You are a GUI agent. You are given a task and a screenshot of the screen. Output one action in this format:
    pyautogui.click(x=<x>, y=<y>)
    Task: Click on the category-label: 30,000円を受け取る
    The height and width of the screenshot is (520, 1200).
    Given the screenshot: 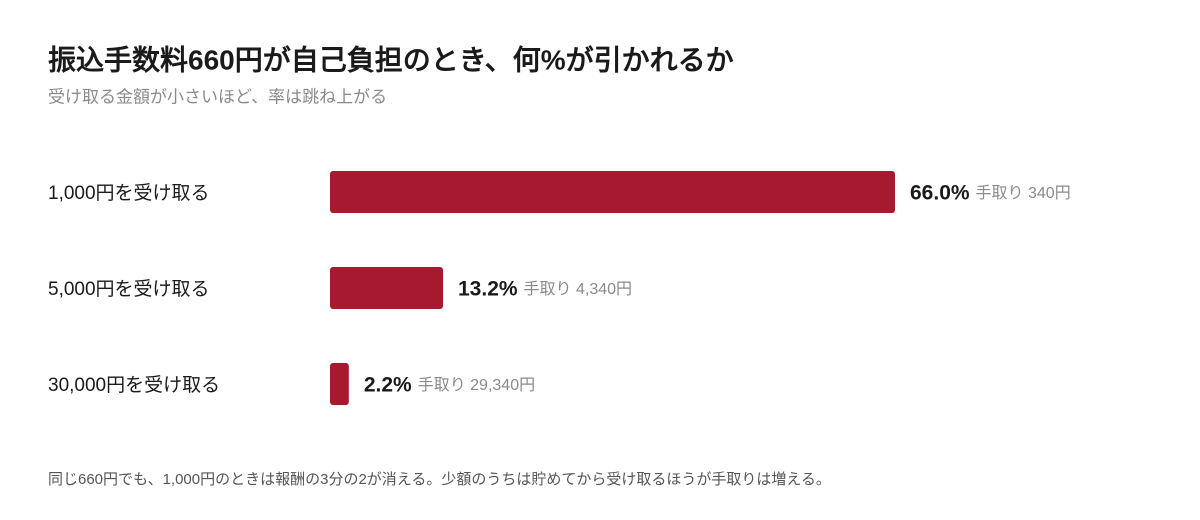 What is the action you would take?
    pyautogui.click(x=134, y=385)
    